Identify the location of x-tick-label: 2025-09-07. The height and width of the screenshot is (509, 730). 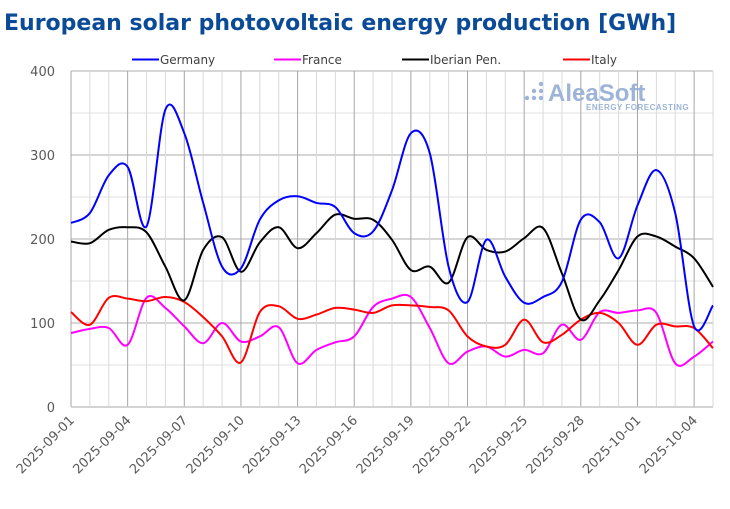
(159, 445).